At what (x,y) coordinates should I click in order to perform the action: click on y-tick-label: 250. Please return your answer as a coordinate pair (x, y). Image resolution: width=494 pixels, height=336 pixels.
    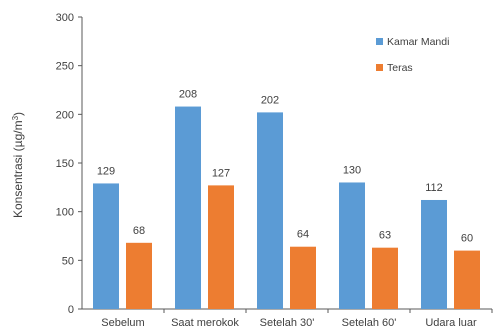
    Looking at the image, I should click on (65, 67).